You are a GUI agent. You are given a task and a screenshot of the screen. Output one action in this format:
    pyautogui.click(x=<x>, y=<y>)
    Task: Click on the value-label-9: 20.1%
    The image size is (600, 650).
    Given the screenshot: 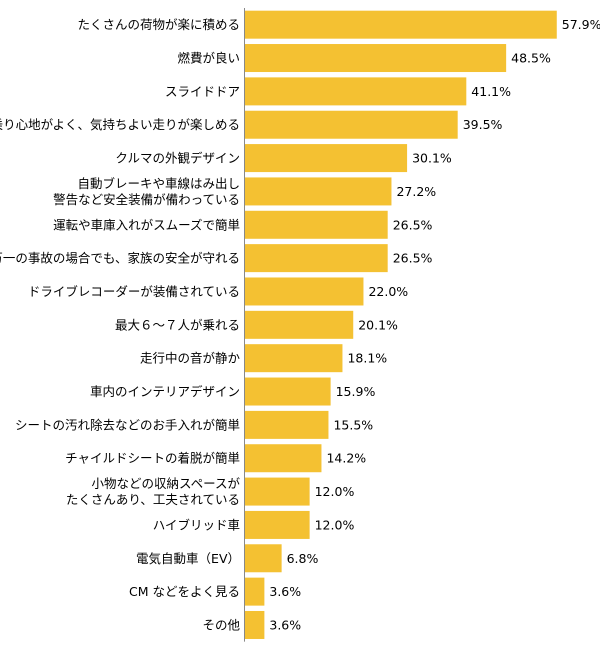 What is the action you would take?
    pyautogui.click(x=378, y=324)
    